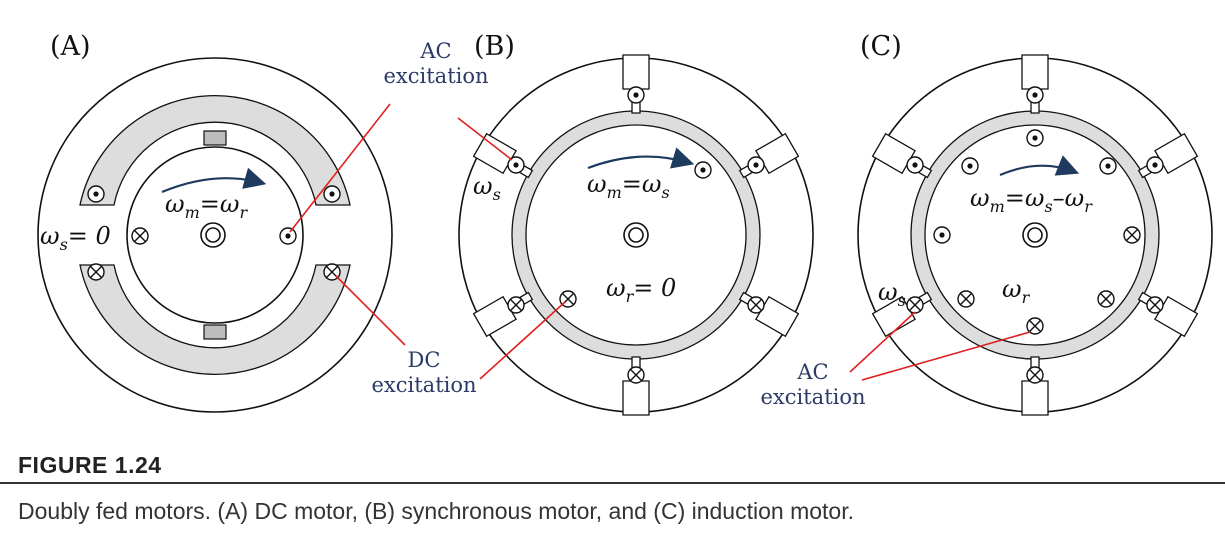 The height and width of the screenshot is (553, 1225). I want to click on callout-dc-line2: excitation, so click(423, 385).